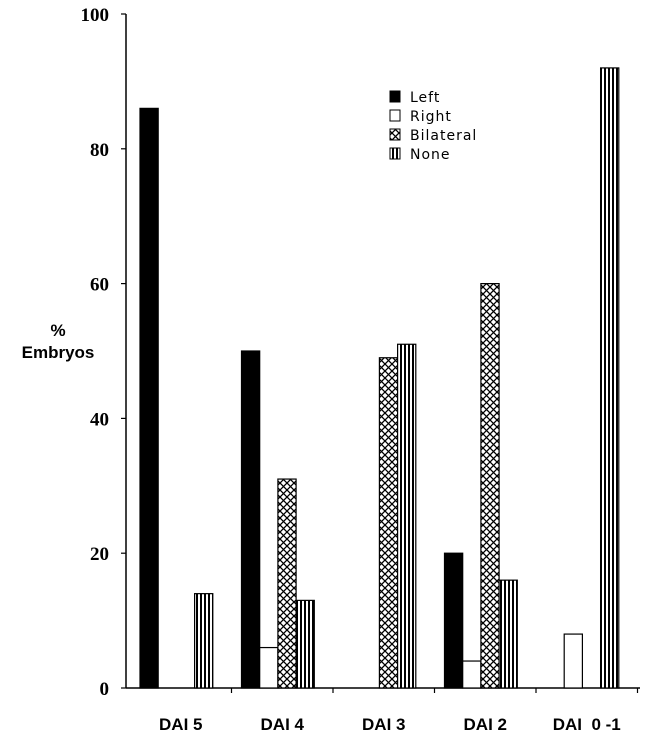 The image size is (646, 742). I want to click on legend-swatch-left, so click(395, 96).